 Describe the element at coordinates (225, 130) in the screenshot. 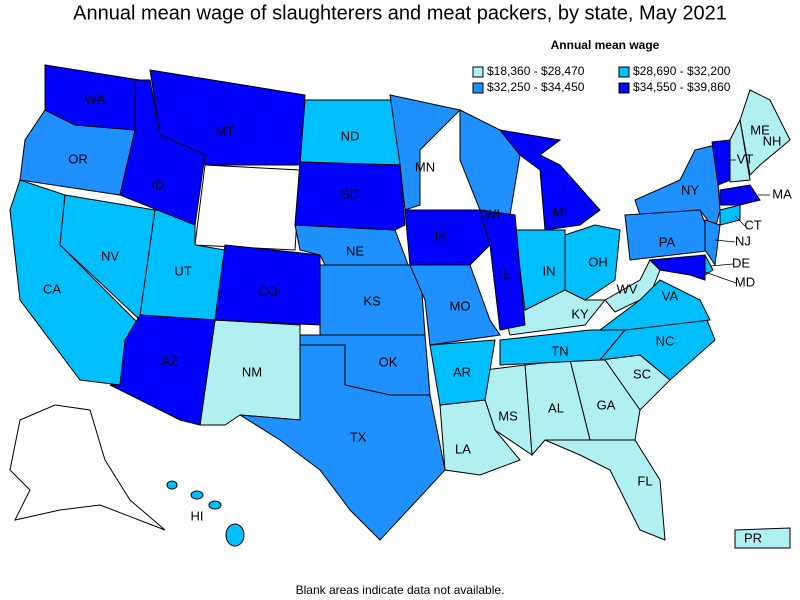

I see `state-label: MT` at that location.